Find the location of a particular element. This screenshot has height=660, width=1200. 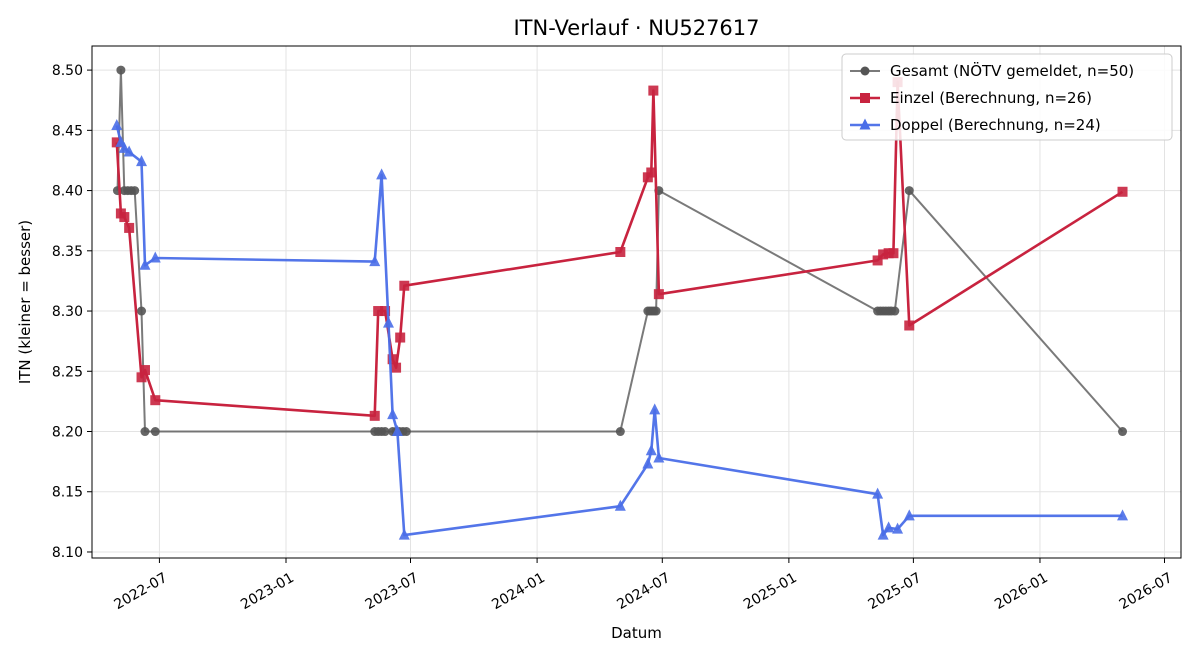

legend-item: Einzel (Berechnung, n=26) is located at coordinates (971, 98).